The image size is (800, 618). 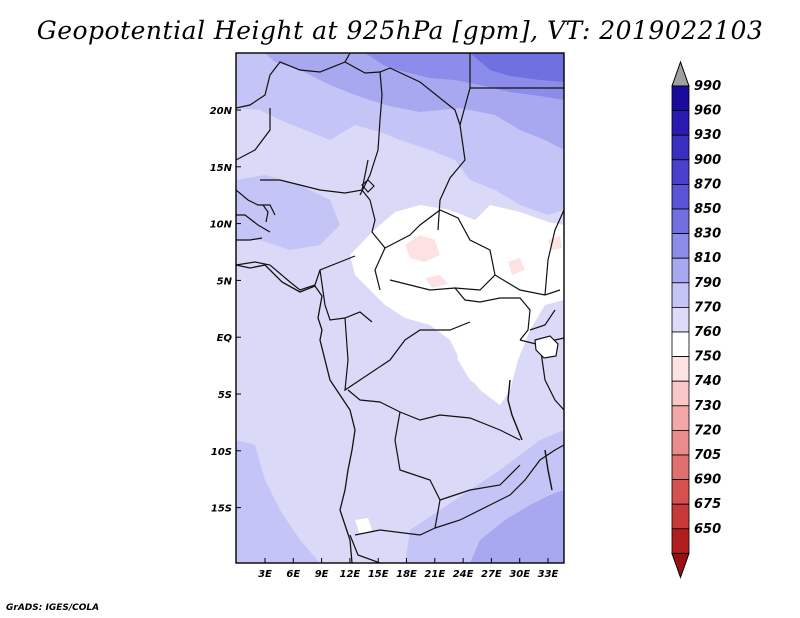 I want to click on colorbar-top-arrow, so click(x=680, y=73).